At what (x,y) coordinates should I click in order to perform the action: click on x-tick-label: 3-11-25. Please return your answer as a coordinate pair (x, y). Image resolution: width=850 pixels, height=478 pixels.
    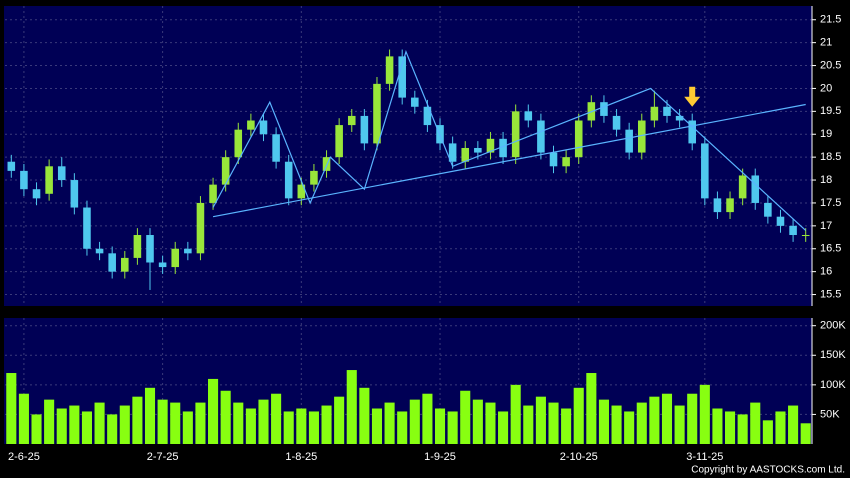
    Looking at the image, I should click on (704, 457).